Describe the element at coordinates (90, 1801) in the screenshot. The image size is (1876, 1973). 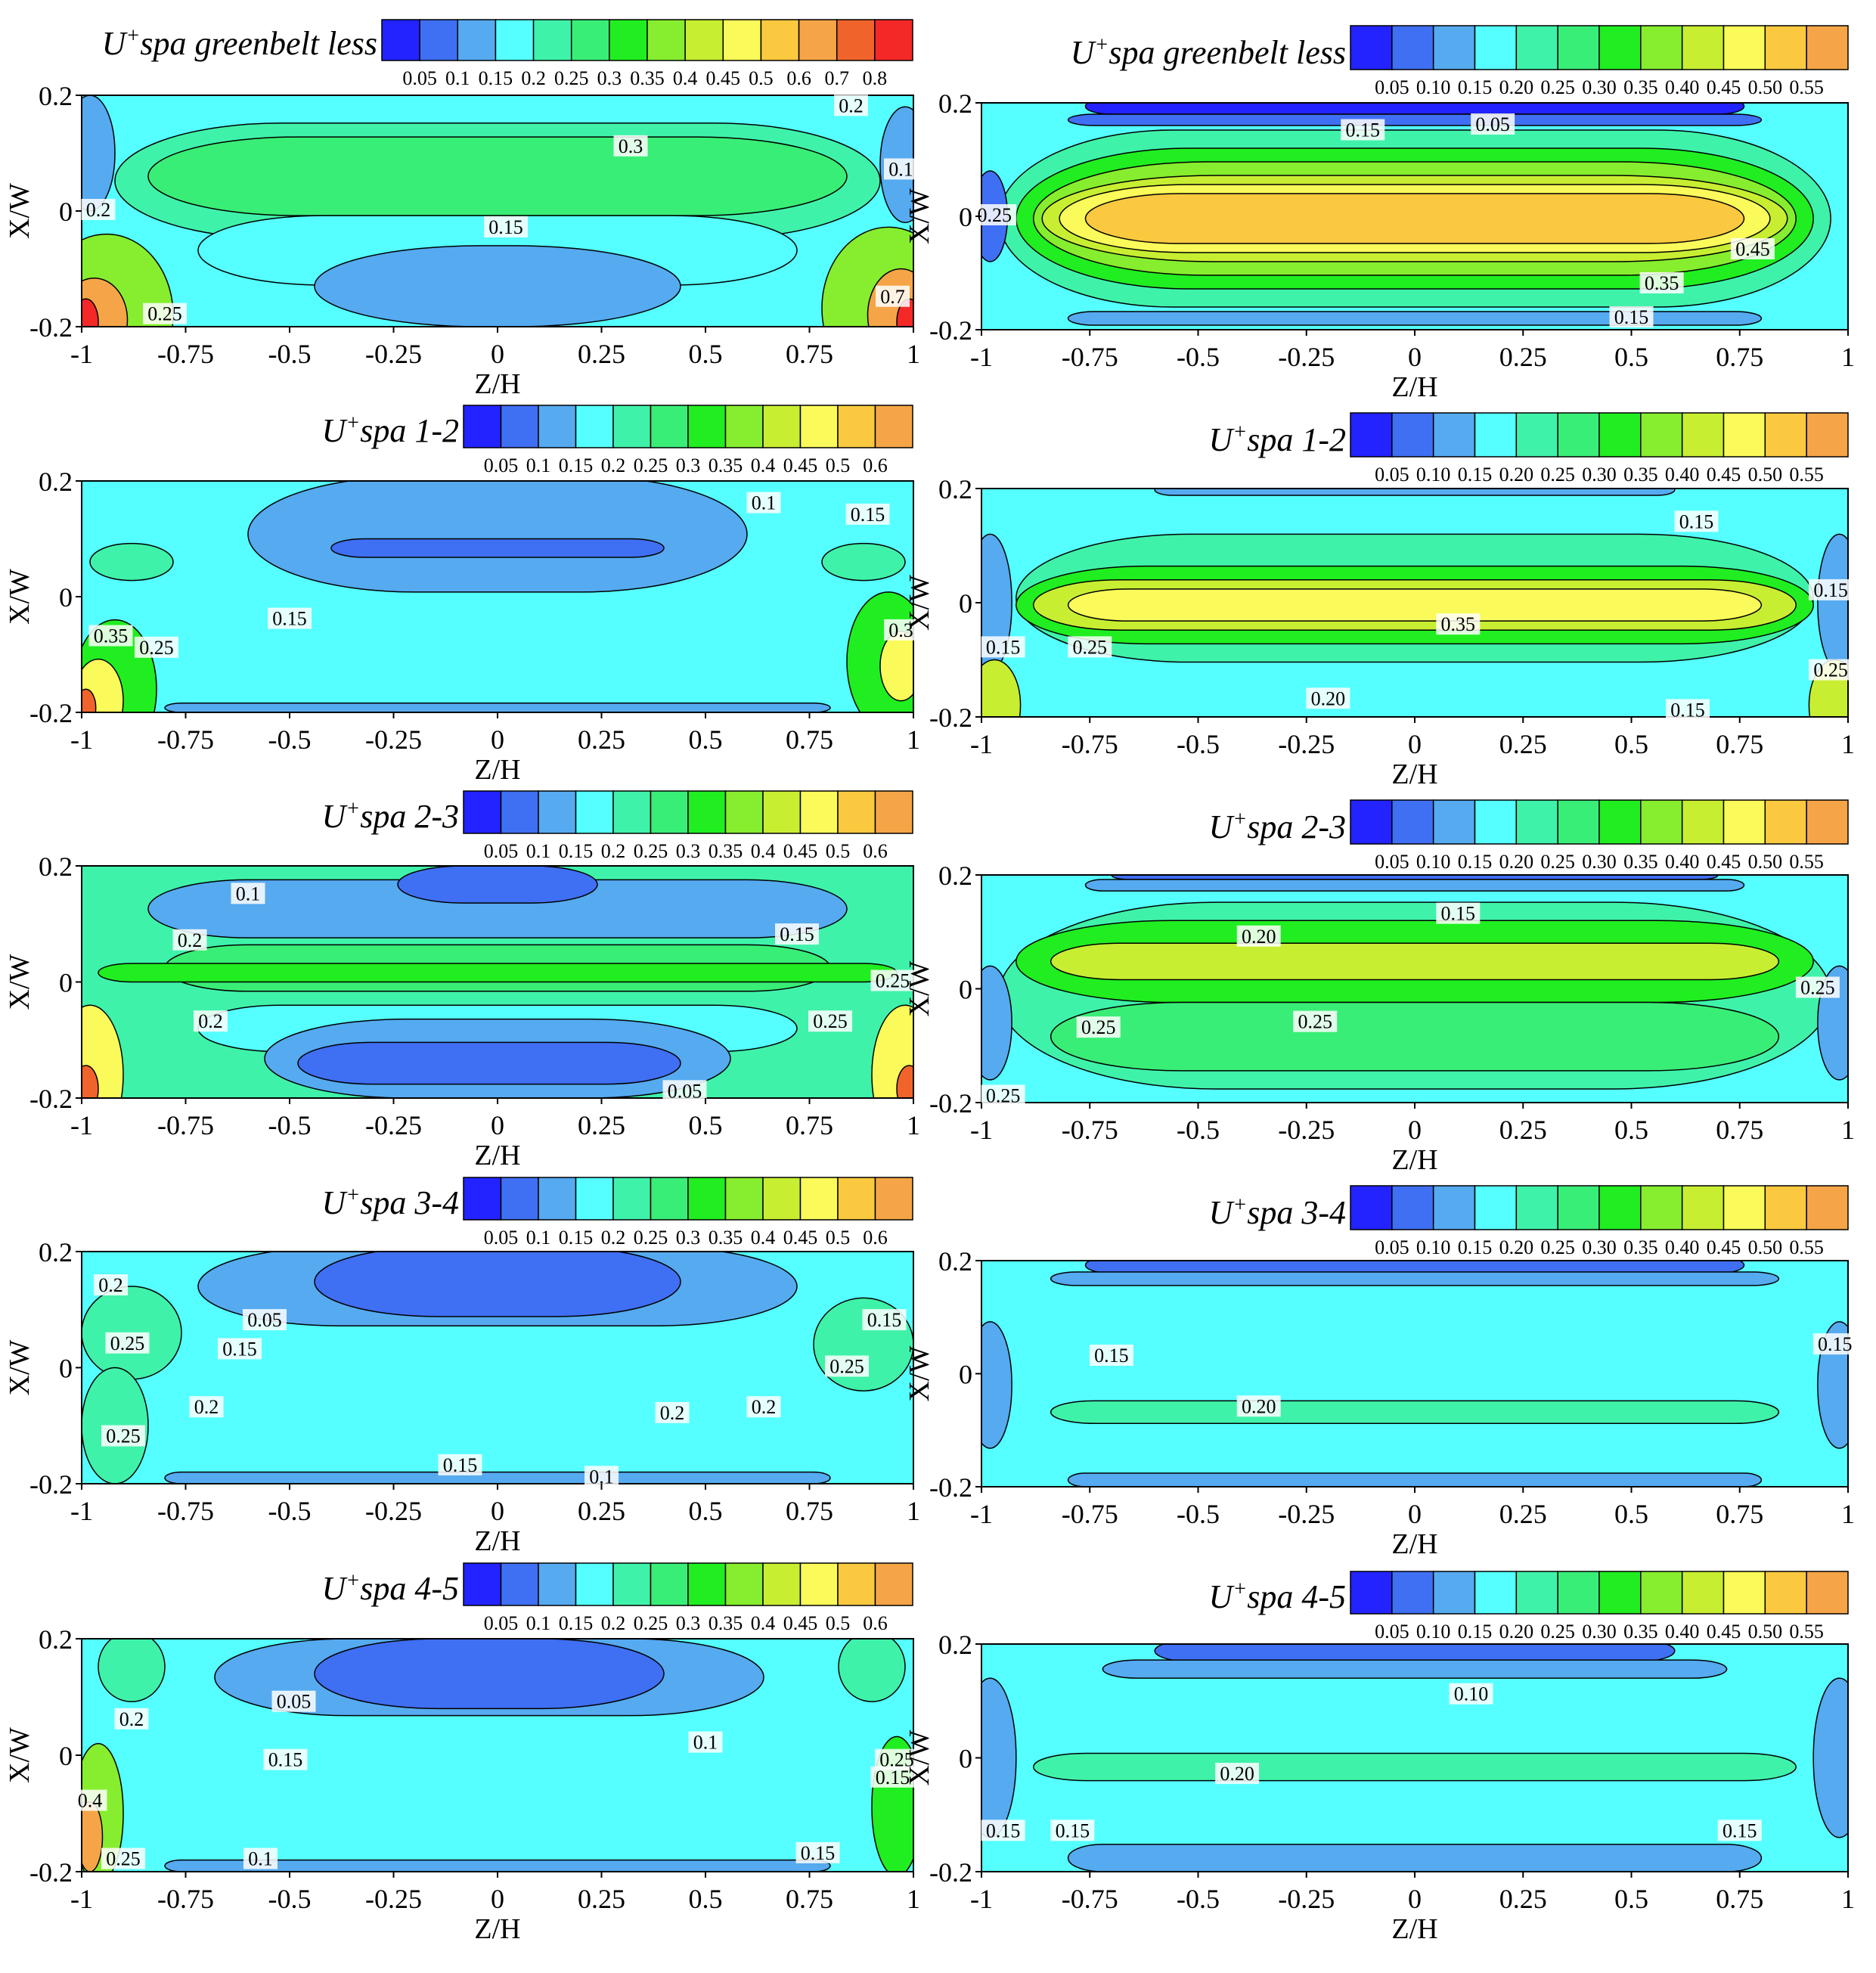
I see `contour-label: 0.4` at that location.